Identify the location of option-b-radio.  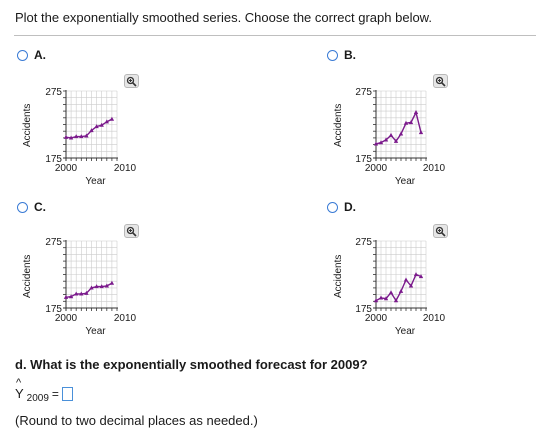
(332, 55).